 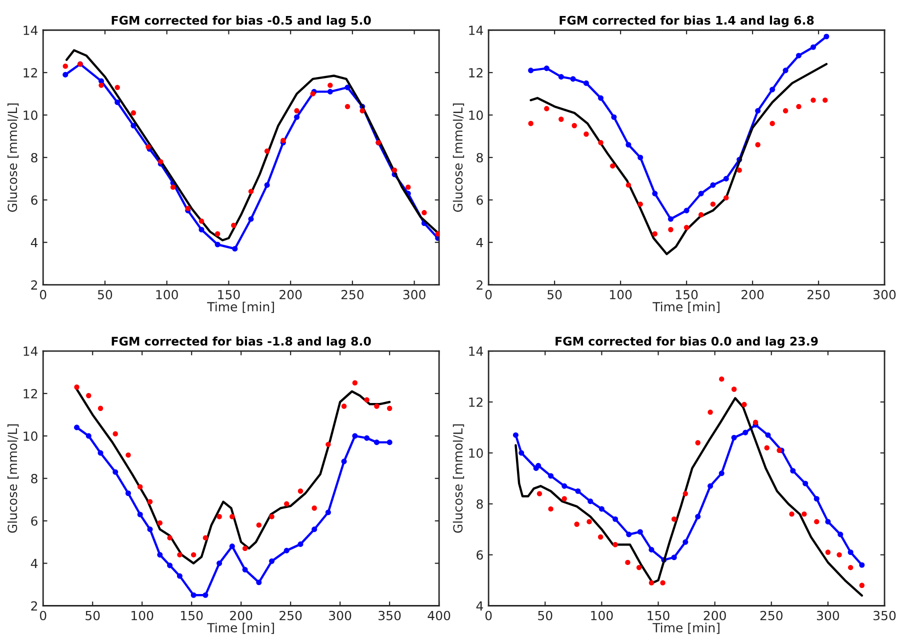 I want to click on chart-title: FGM corrected for bias -1.8 and lag 8.0, so click(x=241, y=342).